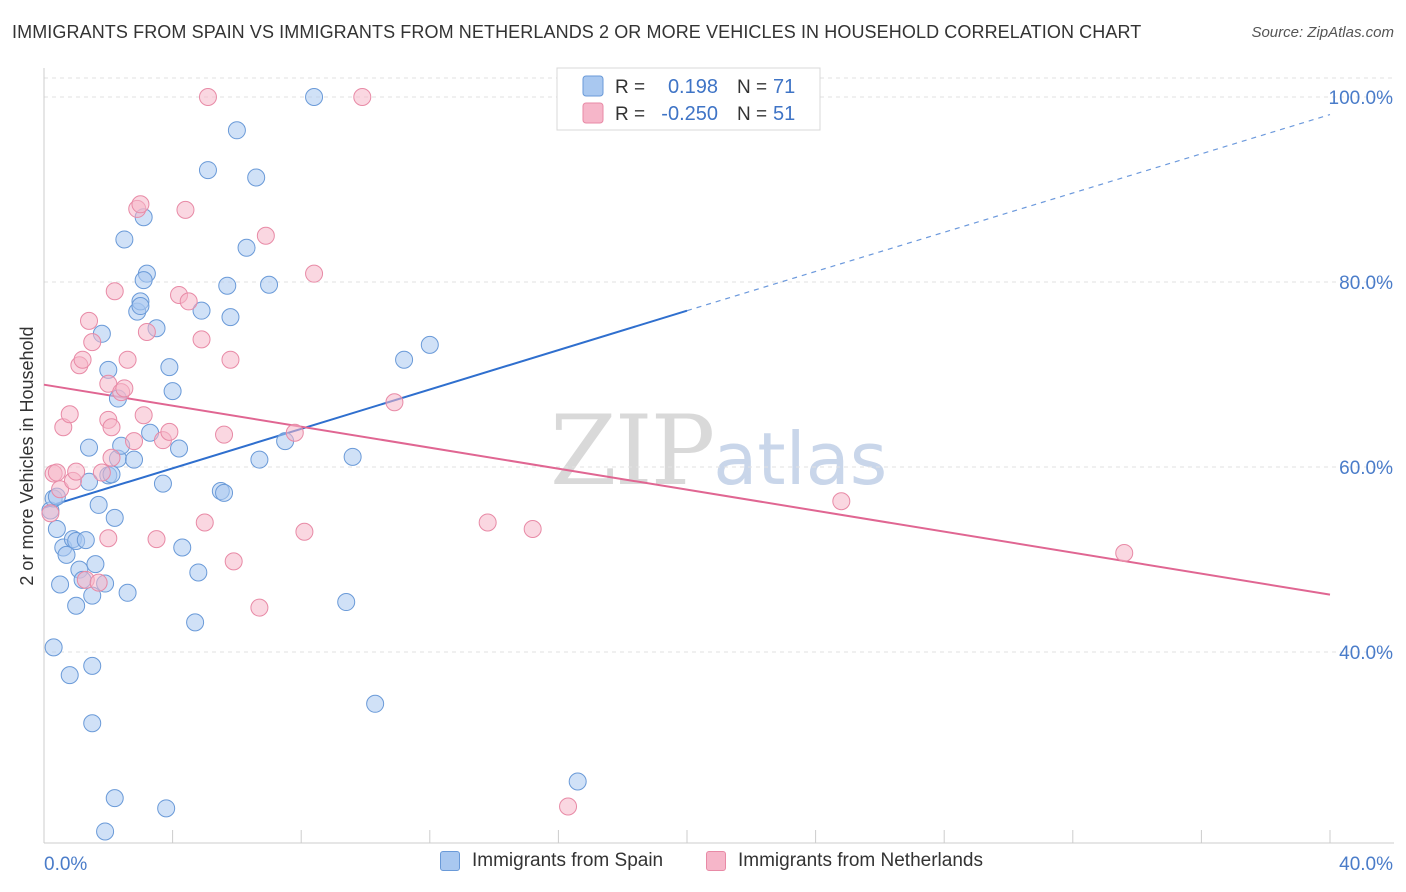 This screenshot has height=892, width=1406. Describe the element at coordinates (784, 87) in the screenshot. I see `legend-n-value-spain: 71` at that location.